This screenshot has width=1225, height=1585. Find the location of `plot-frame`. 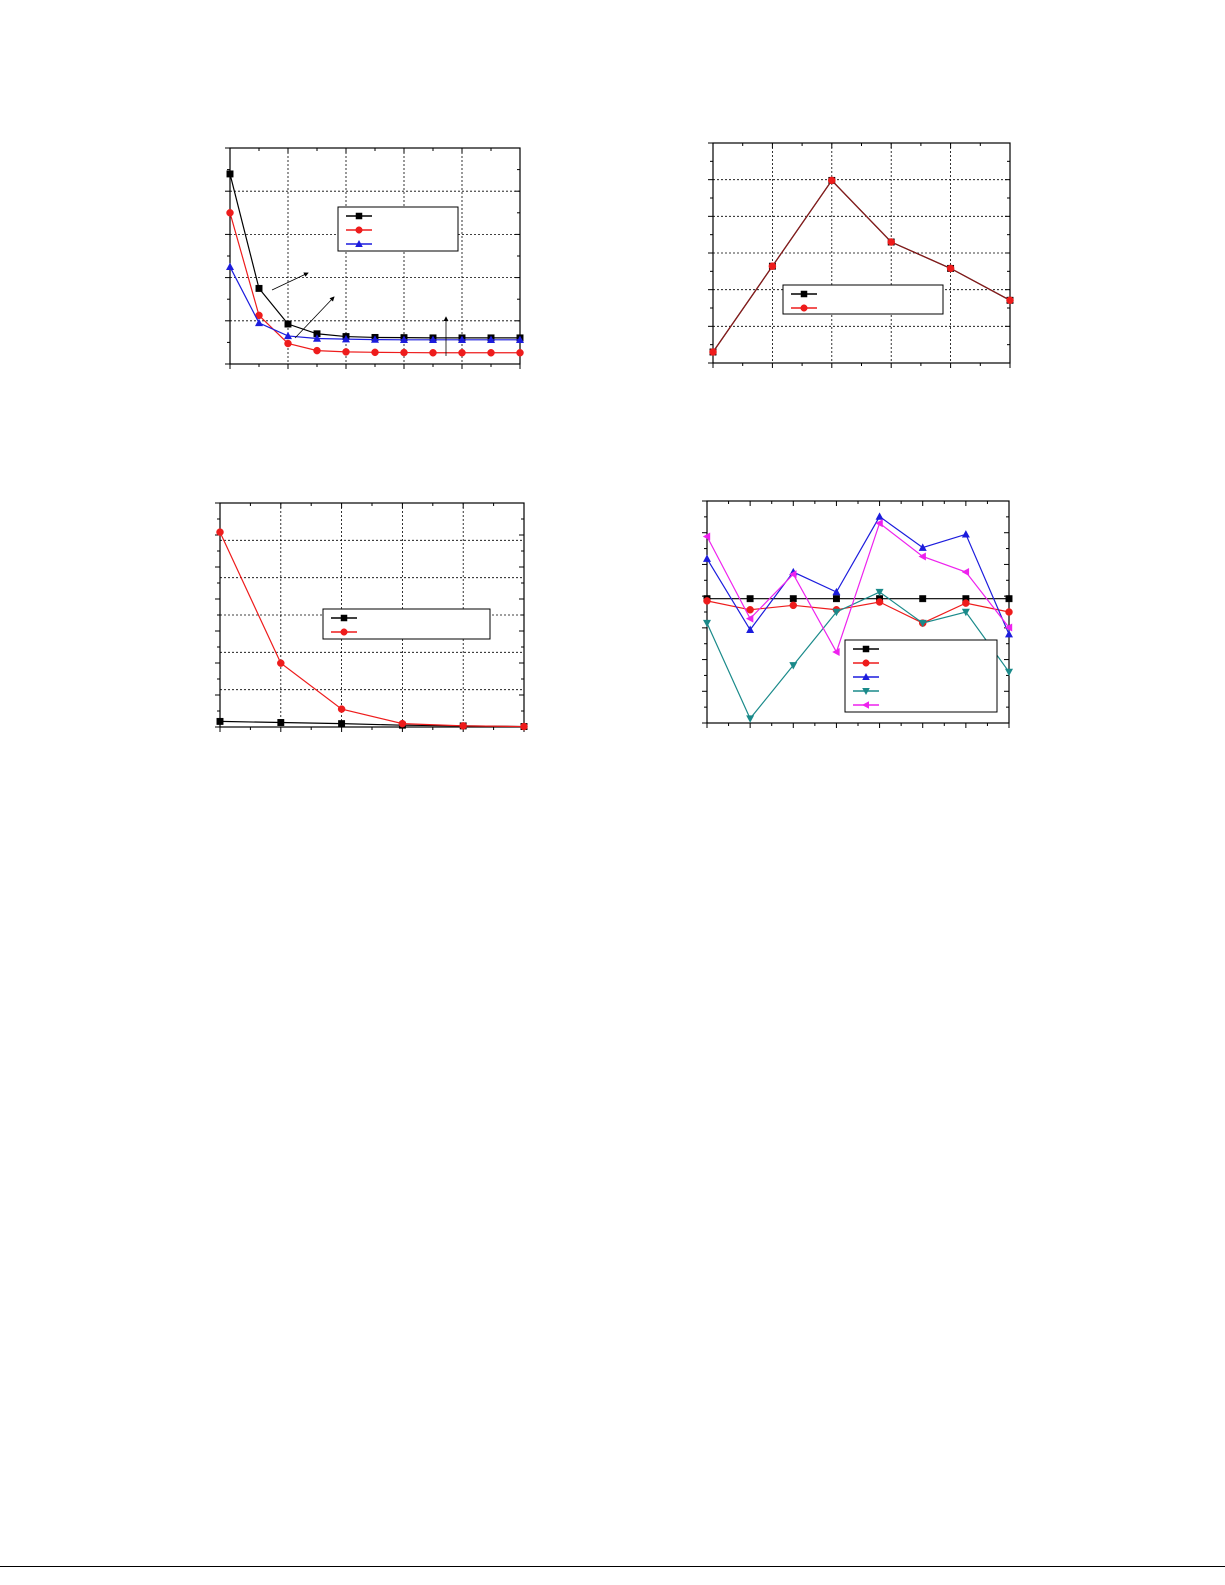

plot-frame is located at coordinates (375, 256).